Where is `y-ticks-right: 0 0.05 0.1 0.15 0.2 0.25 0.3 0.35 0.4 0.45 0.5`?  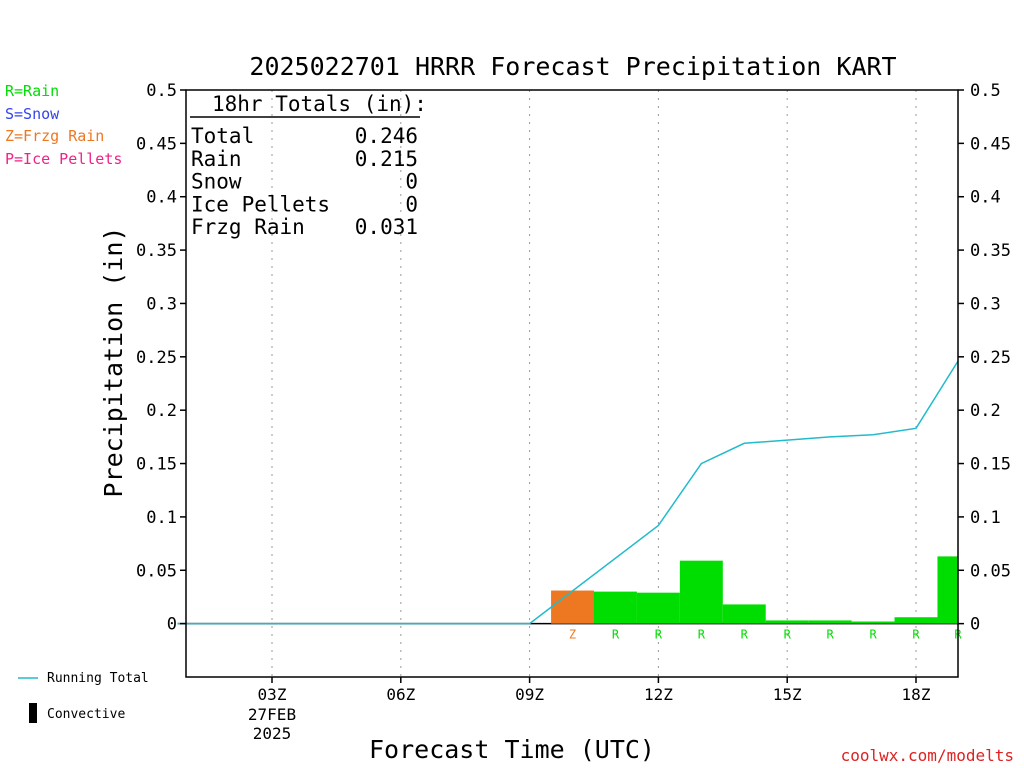 y-ticks-right: 0 0.05 0.1 0.15 0.2 0.25 0.3 0.35 0.4 0.45 0.5 is located at coordinates (984, 358).